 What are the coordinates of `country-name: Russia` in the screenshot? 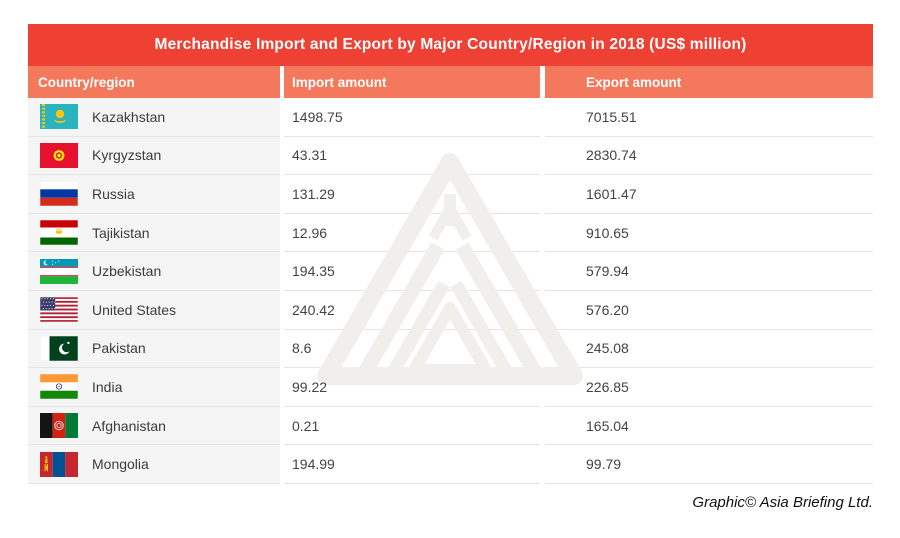 It's located at (113, 193).